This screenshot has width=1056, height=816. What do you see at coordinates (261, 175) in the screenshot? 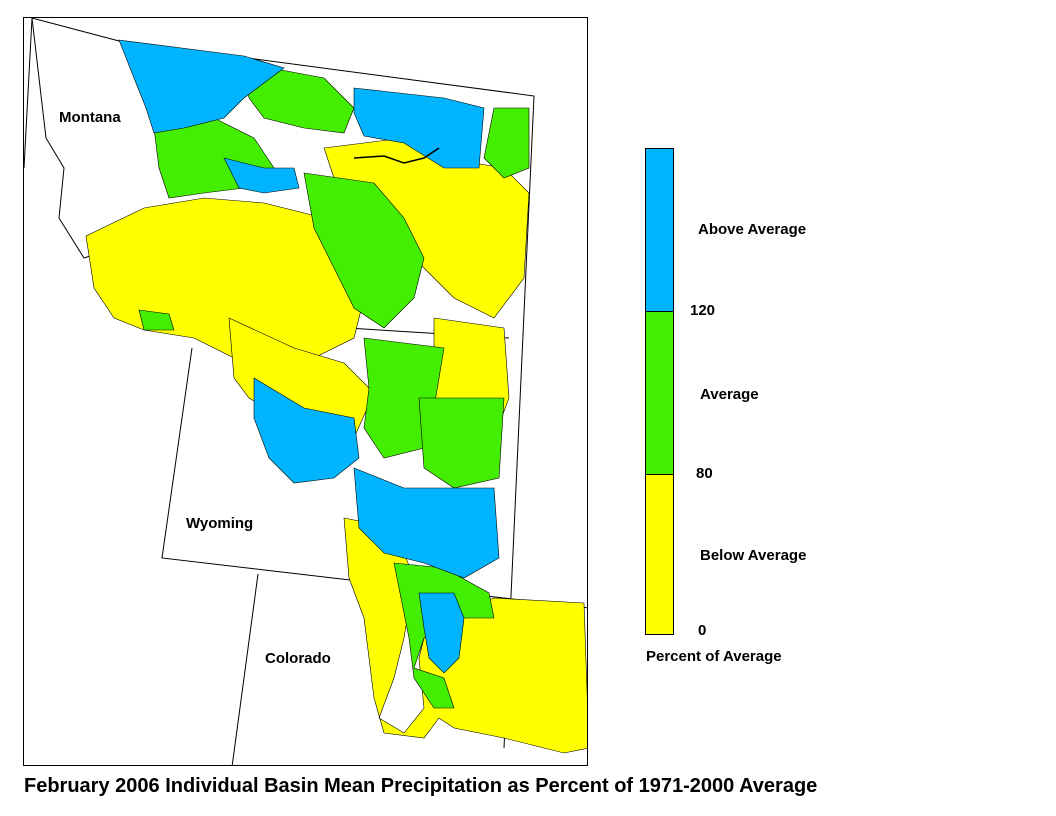
I see `basin-above-w` at bounding box center [261, 175].